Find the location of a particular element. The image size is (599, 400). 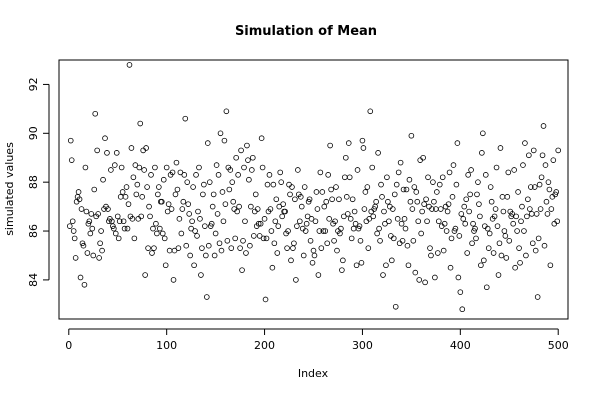

x-tick-label: 500 is located at coordinates (558, 345).